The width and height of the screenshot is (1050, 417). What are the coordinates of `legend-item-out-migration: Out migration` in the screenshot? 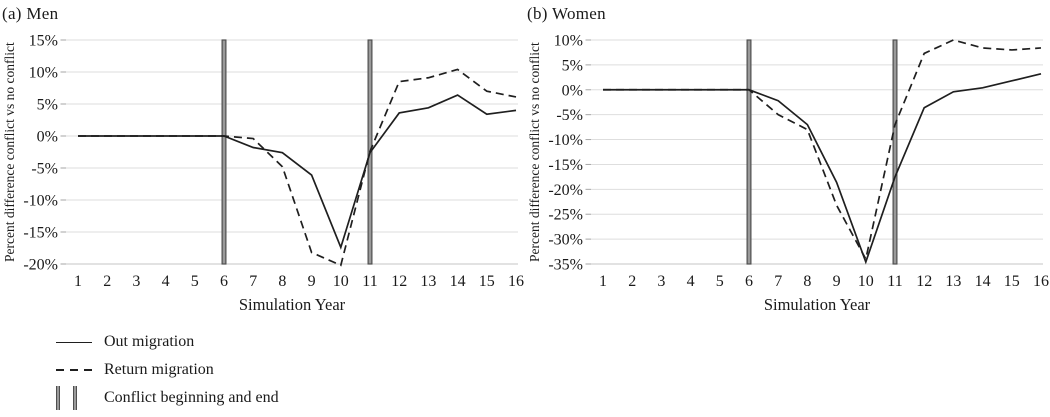 It's located at (553, 342).